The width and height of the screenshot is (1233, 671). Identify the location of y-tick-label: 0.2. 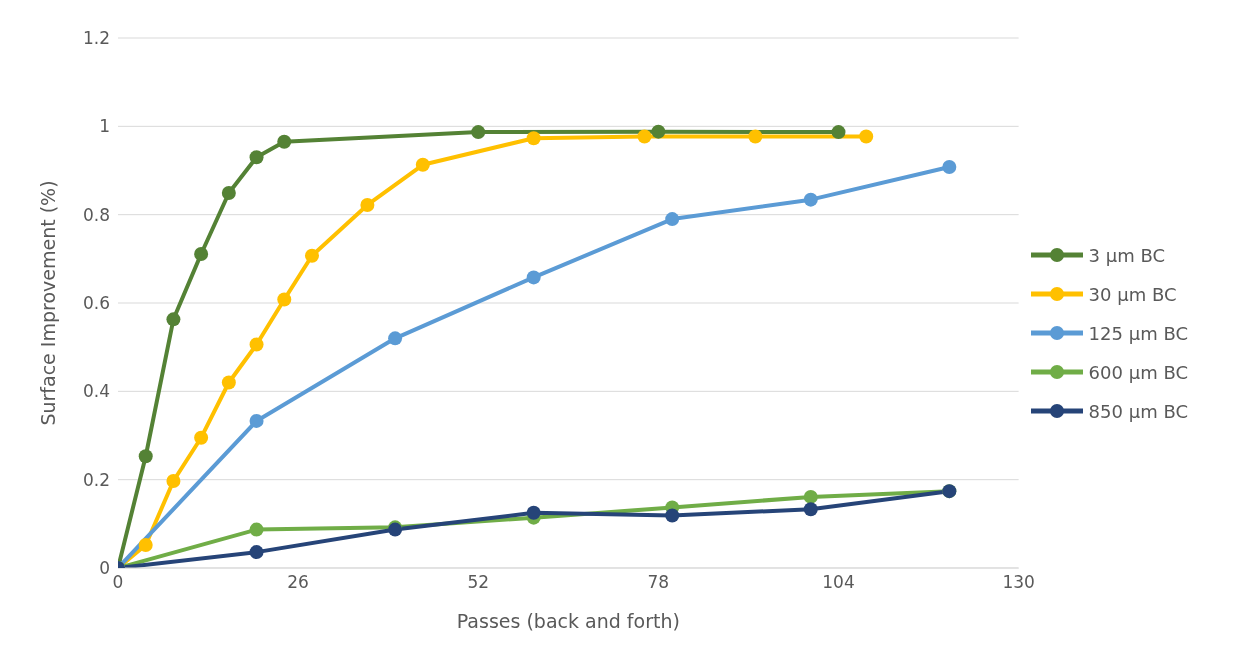
(96, 479).